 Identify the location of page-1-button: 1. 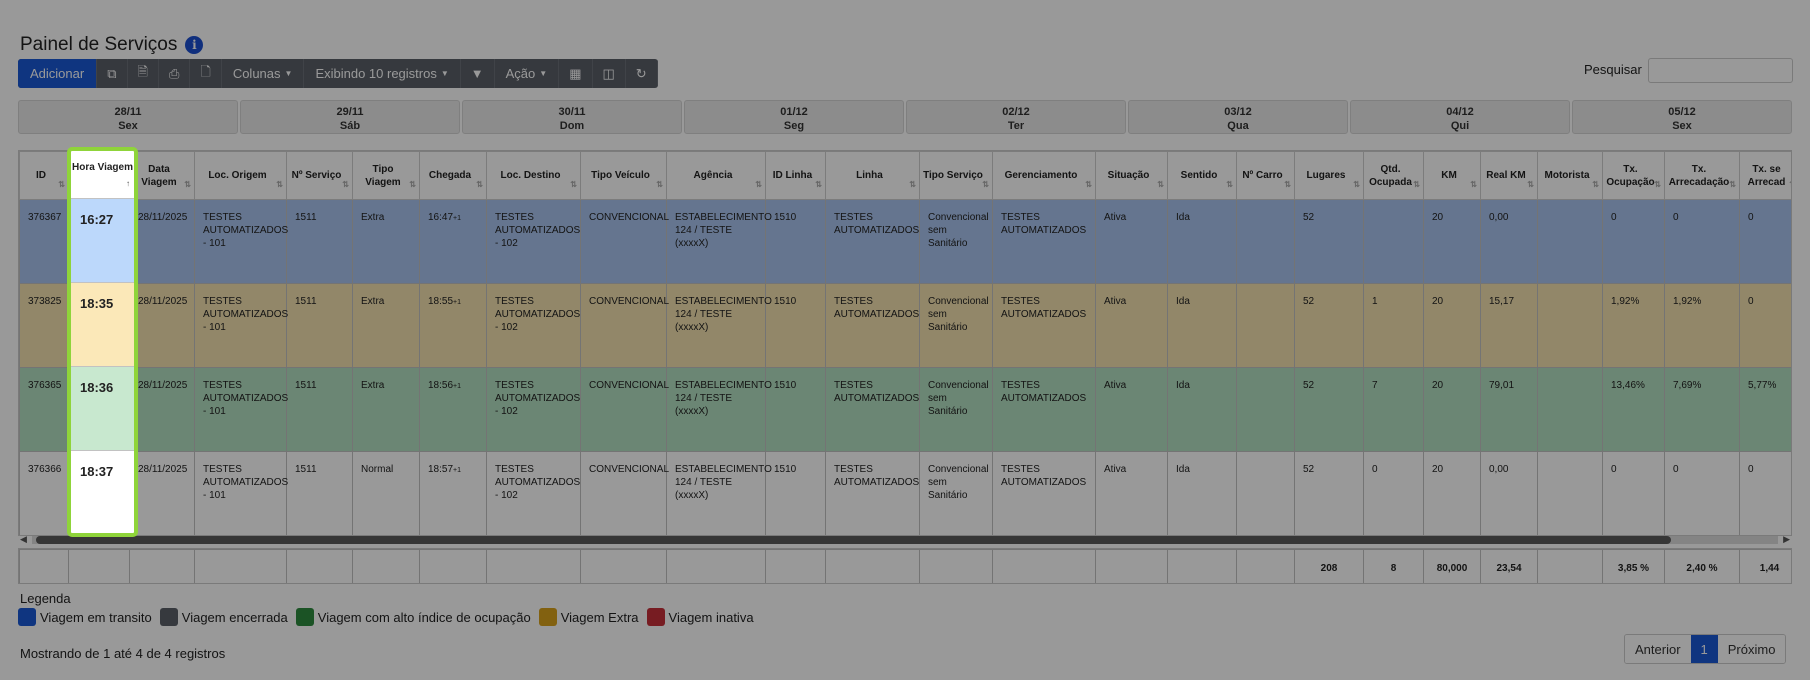
(1704, 649).